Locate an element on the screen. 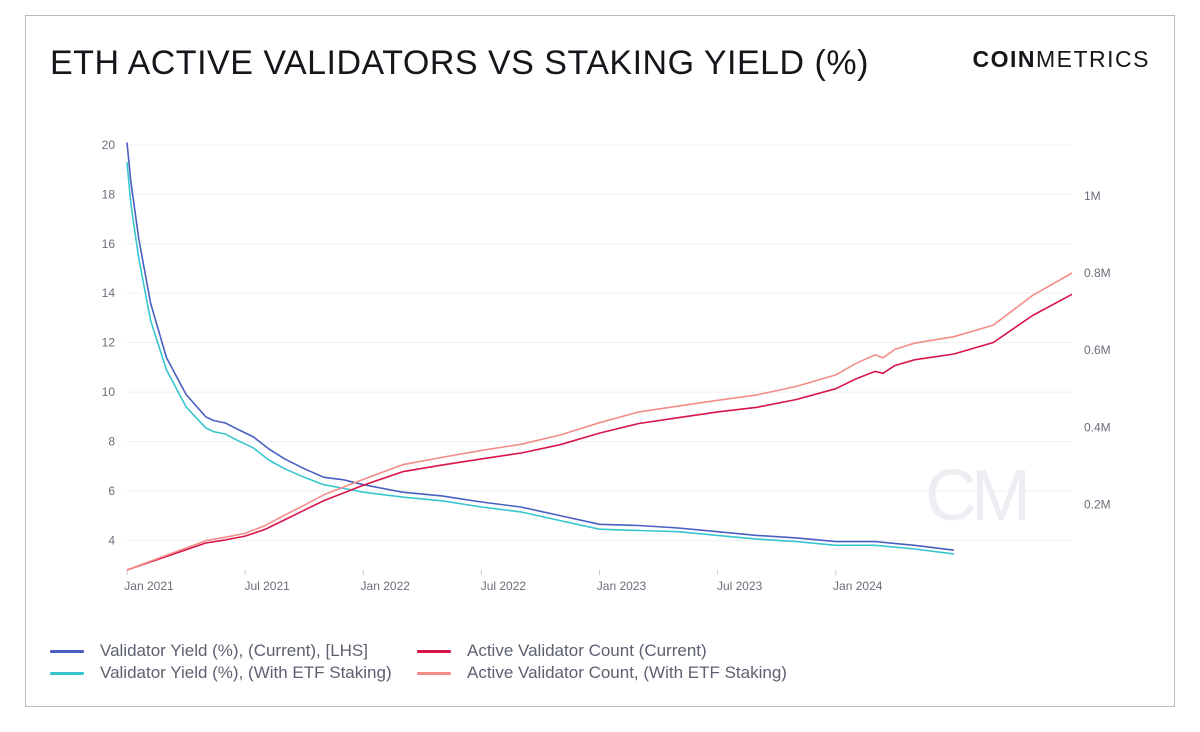 This screenshot has width=1200, height=732. y-left-tick-label: 8 is located at coordinates (111, 441).